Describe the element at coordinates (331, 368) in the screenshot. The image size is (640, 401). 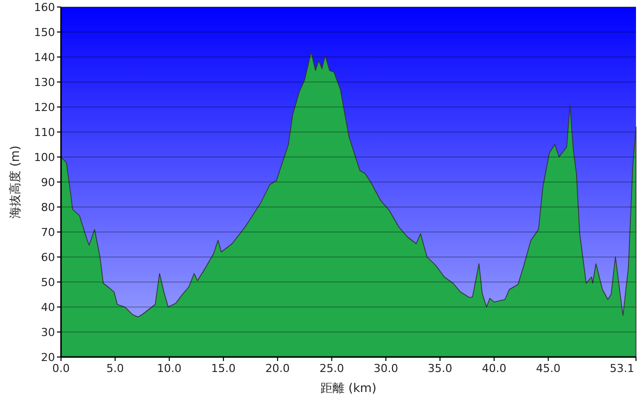
I see `x-tick-label: 25.0` at that location.